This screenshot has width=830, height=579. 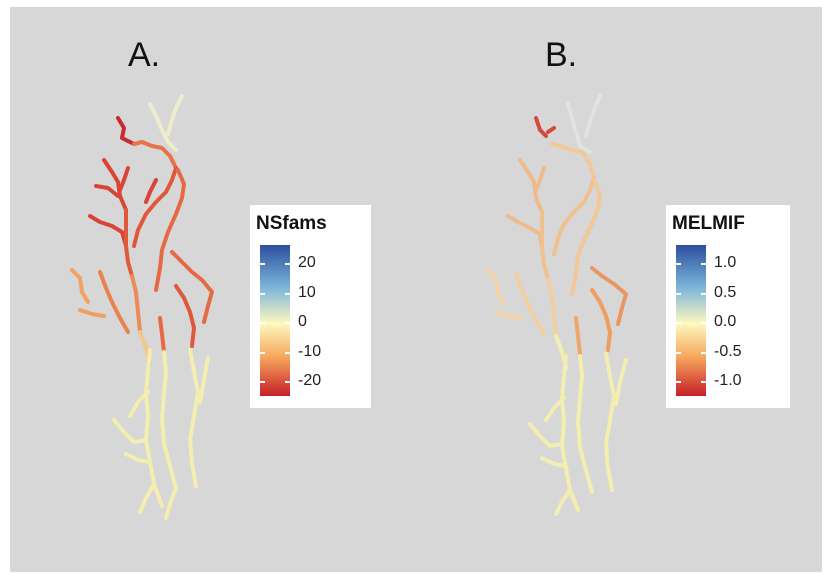 What do you see at coordinates (728, 306) in the screenshot?
I see `legend-b: MELMIF 1.0 0.5 0.0 -0.5 -1.0` at bounding box center [728, 306].